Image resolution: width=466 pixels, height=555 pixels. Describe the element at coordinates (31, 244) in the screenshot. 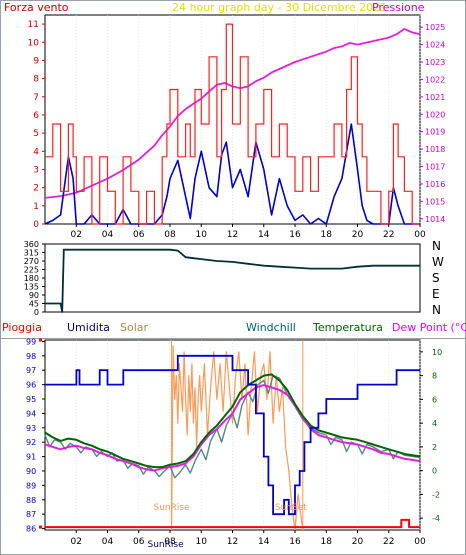

I see `direction-tick-label: 360` at that location.